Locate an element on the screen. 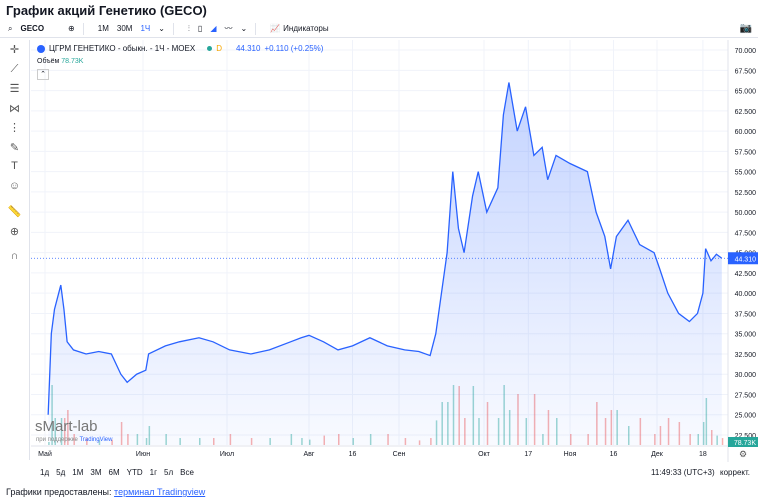  symbol-search: GECO is located at coordinates (32, 28).